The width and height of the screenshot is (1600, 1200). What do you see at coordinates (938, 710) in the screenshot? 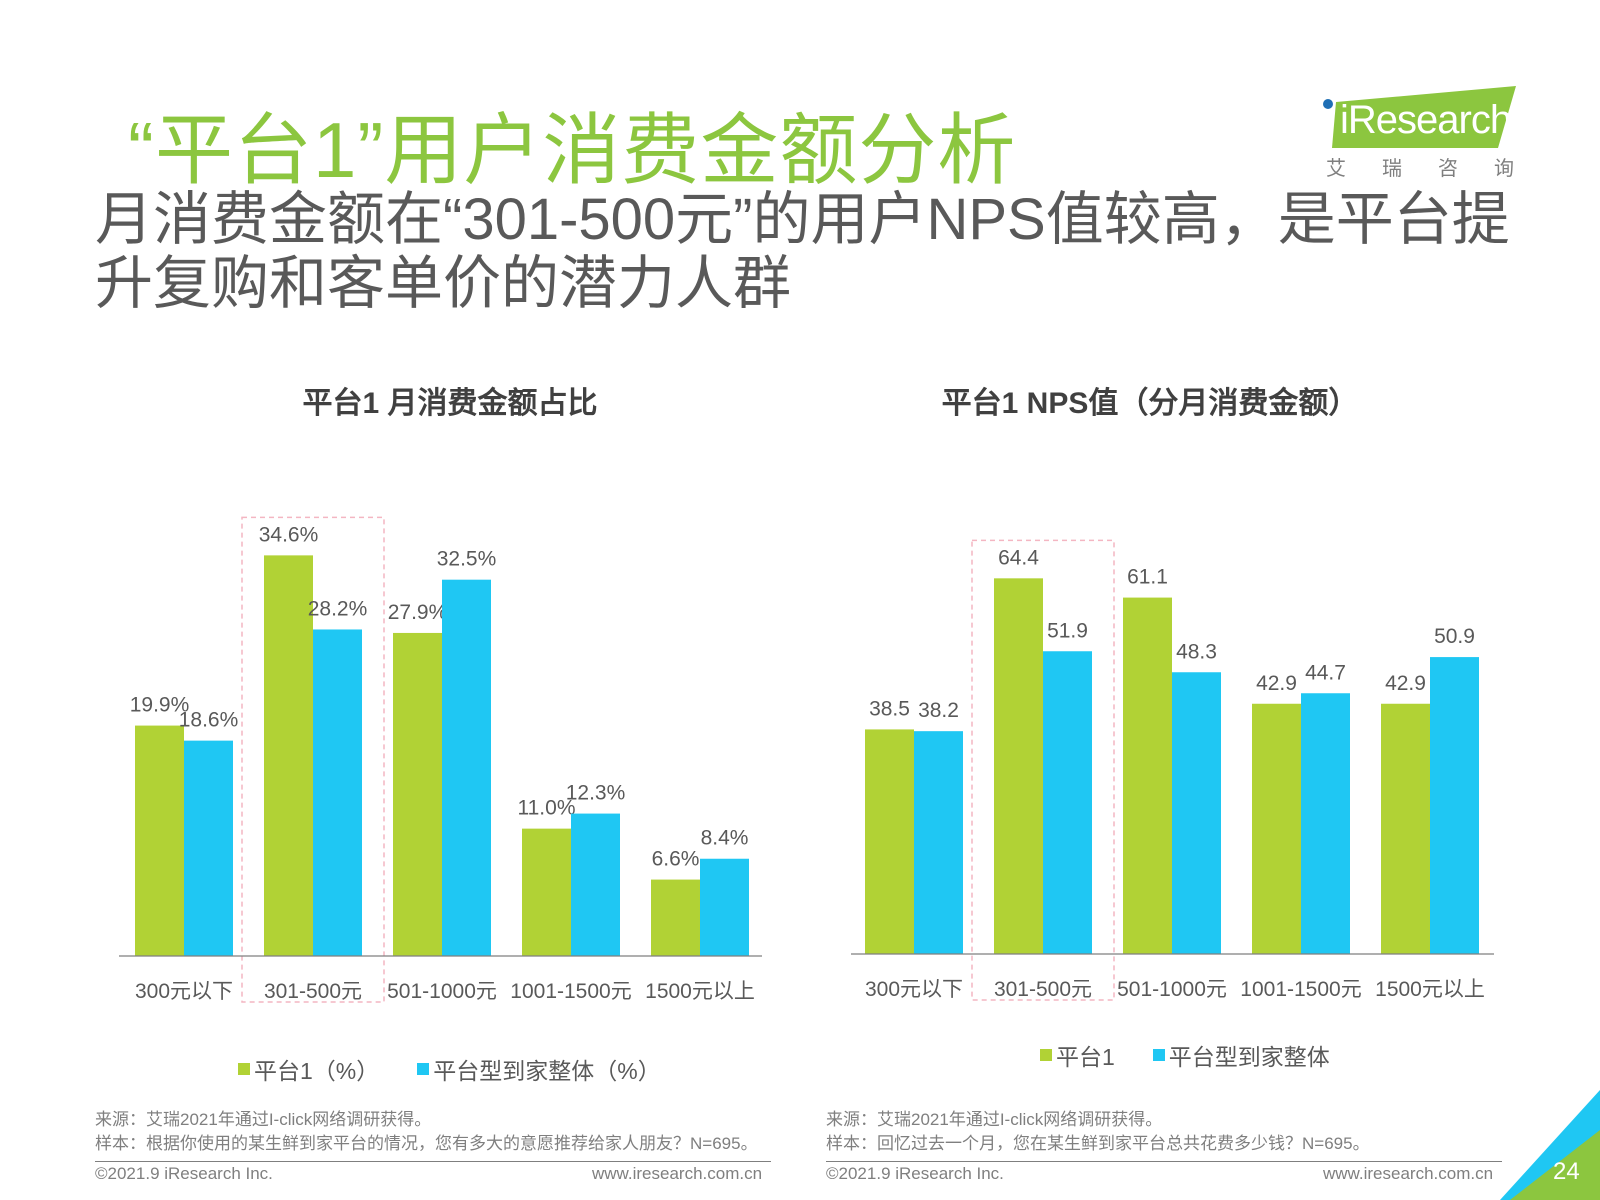
I see `data-label: 38.2` at bounding box center [938, 710].